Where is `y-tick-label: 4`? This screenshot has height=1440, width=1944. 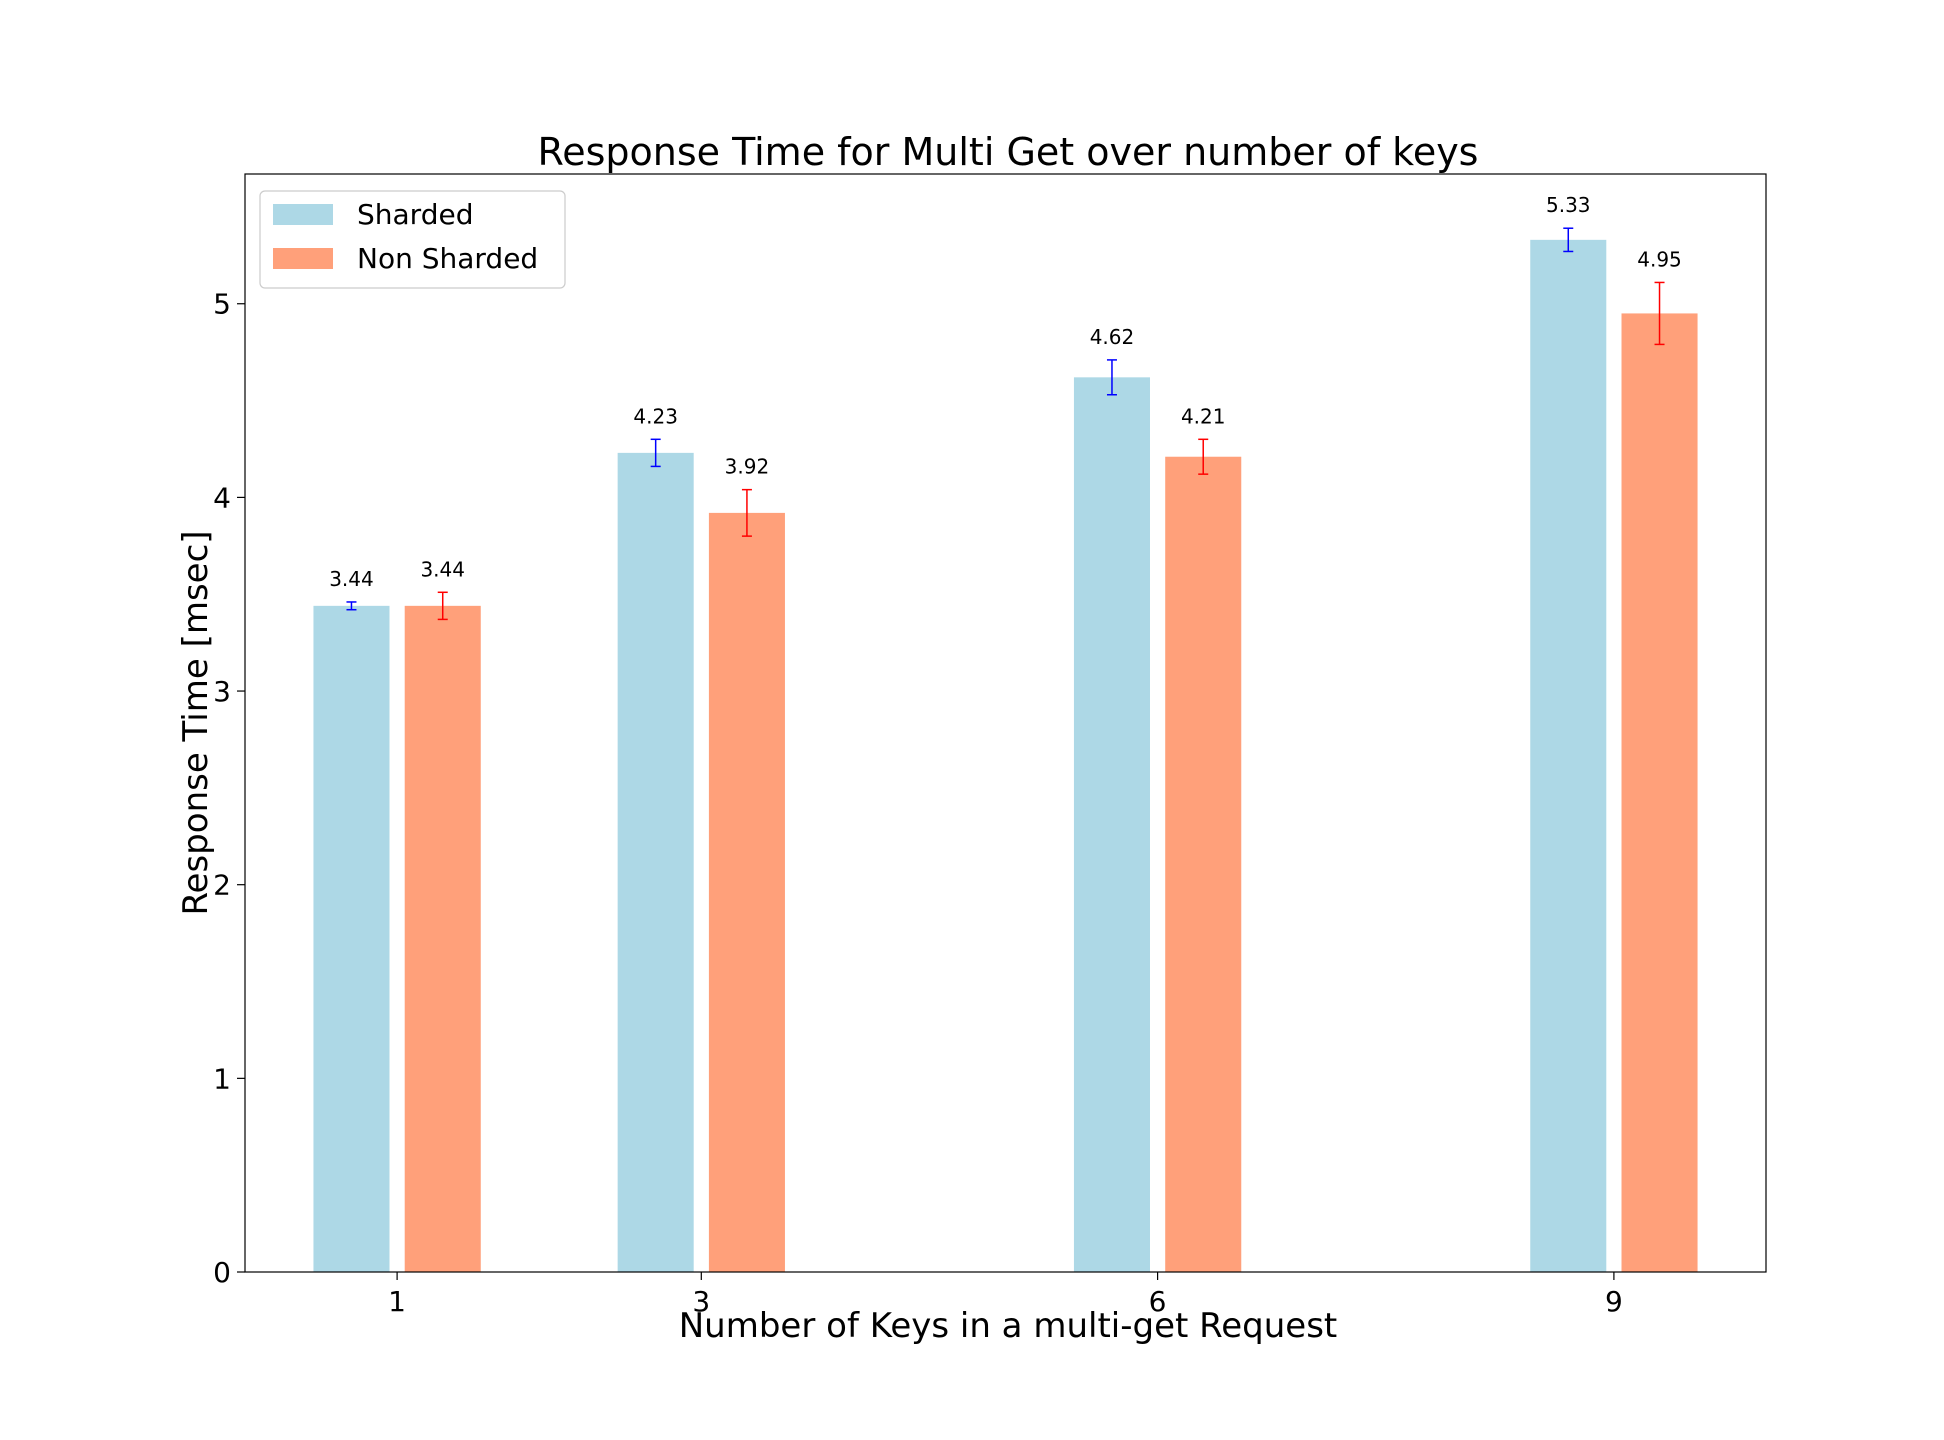 y-tick-label: 4 is located at coordinates (222, 497).